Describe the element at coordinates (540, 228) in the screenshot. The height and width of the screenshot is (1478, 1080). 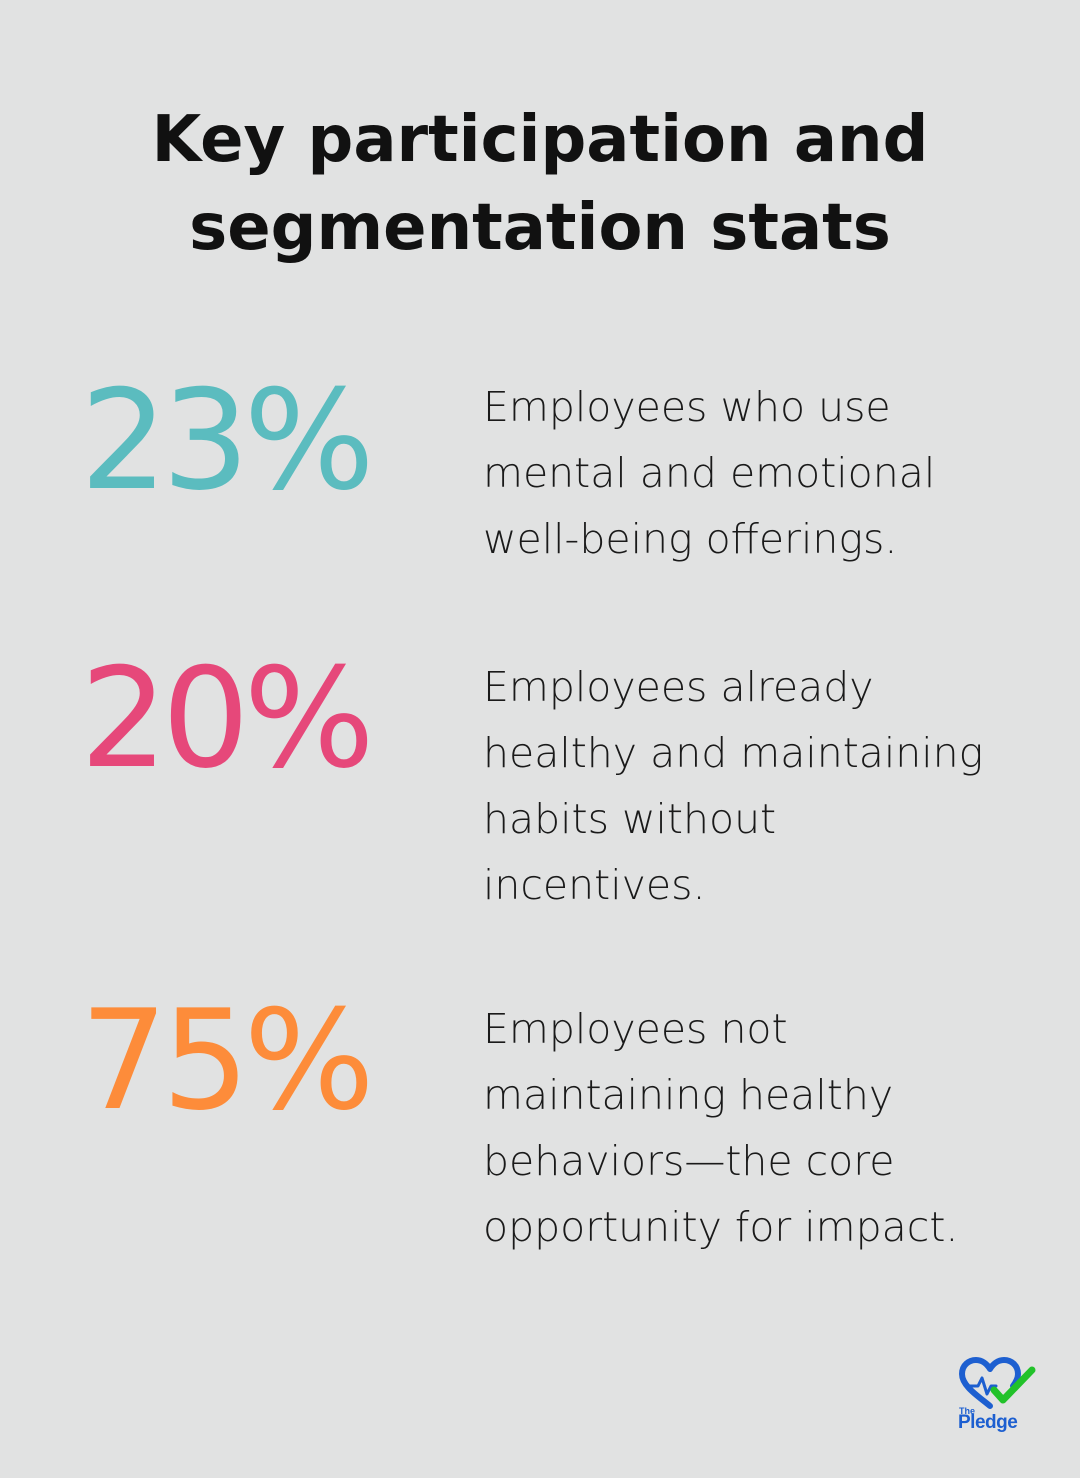
I see `title-line-2: segmentation stats` at that location.